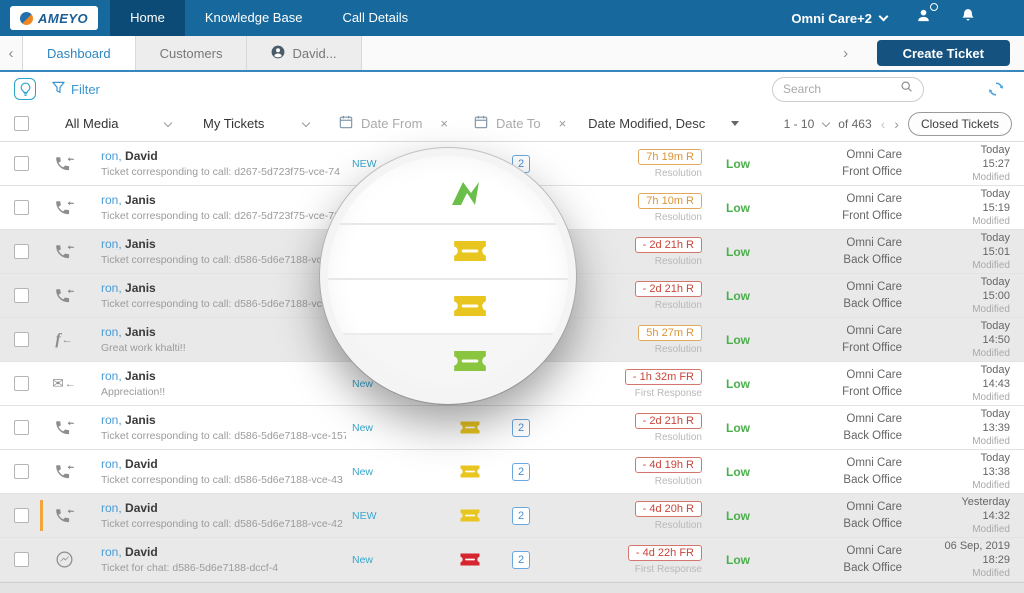 This screenshot has width=1024, height=593. Describe the element at coordinates (11, 53) in the screenshot. I see `chevron-left-icon: ‹` at that location.